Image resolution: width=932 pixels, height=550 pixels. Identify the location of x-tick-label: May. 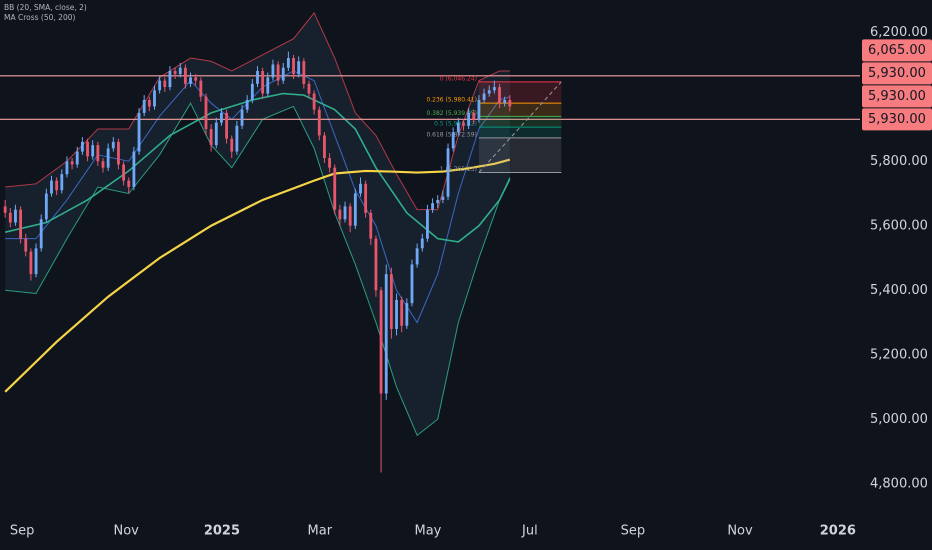
(427, 531).